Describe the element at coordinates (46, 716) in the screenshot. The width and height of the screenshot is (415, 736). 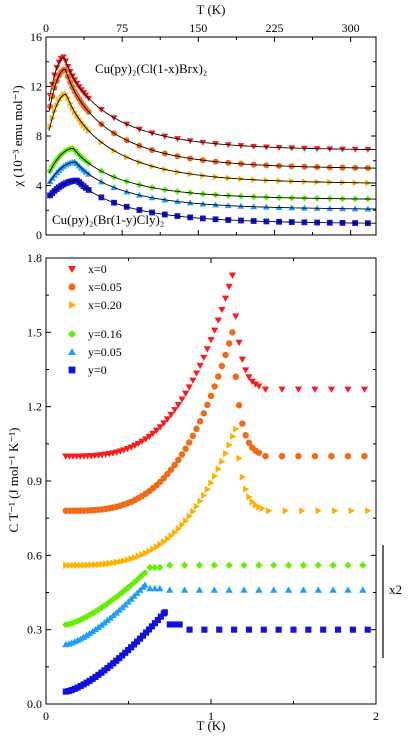
I see `x-tick-label: 0` at that location.